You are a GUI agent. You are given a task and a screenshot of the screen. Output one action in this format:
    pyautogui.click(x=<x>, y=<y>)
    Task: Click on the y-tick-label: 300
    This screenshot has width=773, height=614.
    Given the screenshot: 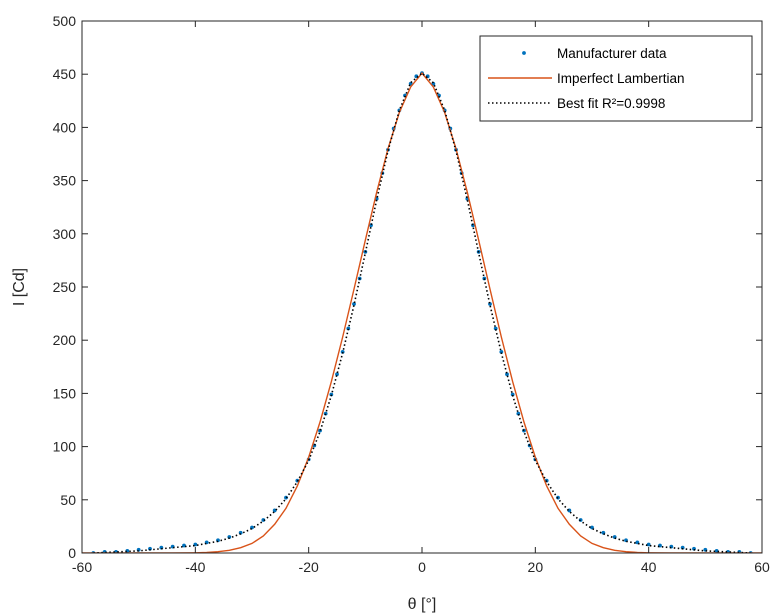 What is the action you would take?
    pyautogui.click(x=65, y=234)
    